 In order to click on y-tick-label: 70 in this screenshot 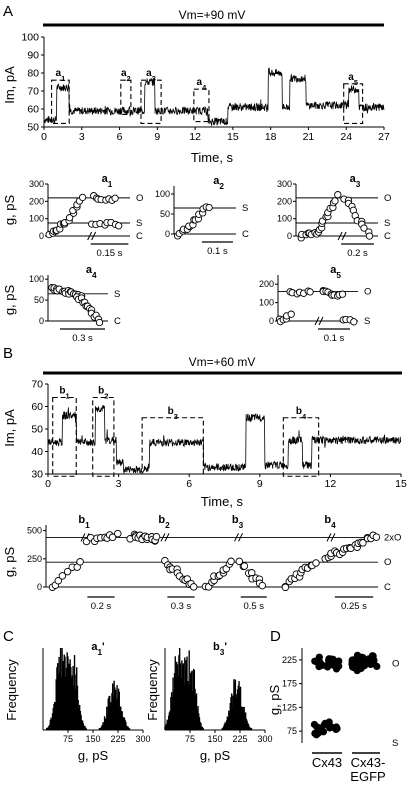, I will do `click(33, 92)`.